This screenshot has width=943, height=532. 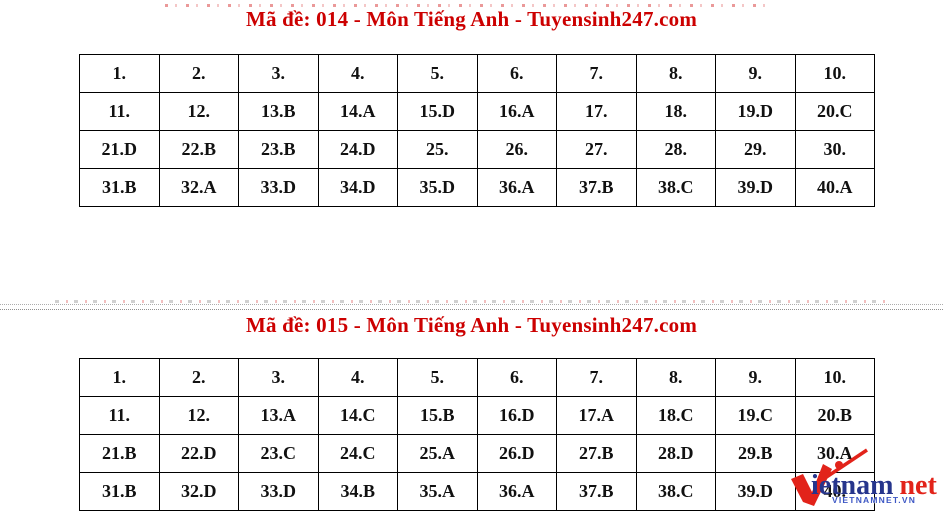 I want to click on answer-cell: 17.A, so click(x=596, y=415).